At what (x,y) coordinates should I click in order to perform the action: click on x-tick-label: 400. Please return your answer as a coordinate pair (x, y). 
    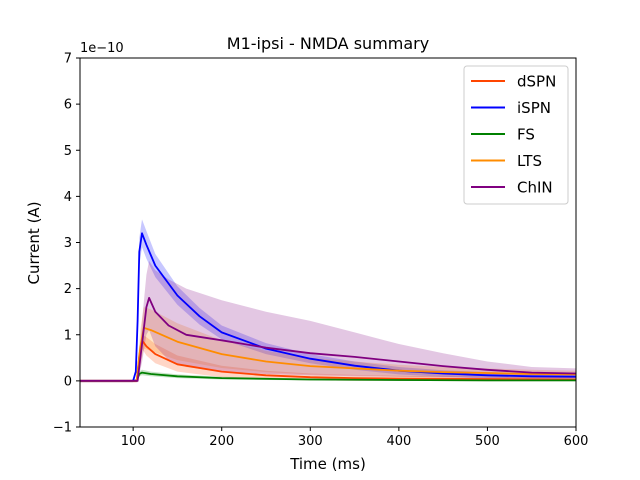
    Looking at the image, I should click on (398, 441).